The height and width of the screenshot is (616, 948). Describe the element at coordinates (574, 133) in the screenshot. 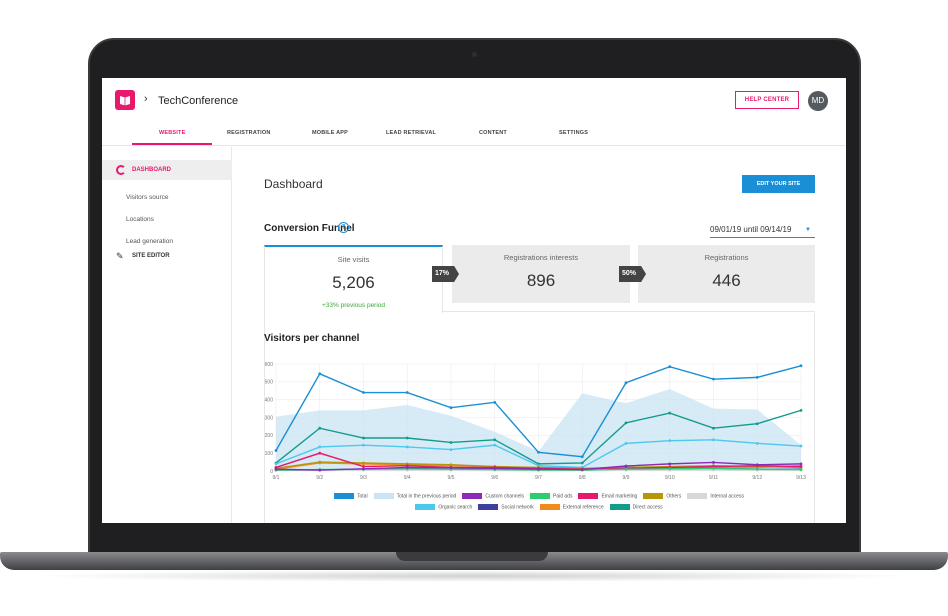

I see `tab-settings: SETTINGS` at that location.